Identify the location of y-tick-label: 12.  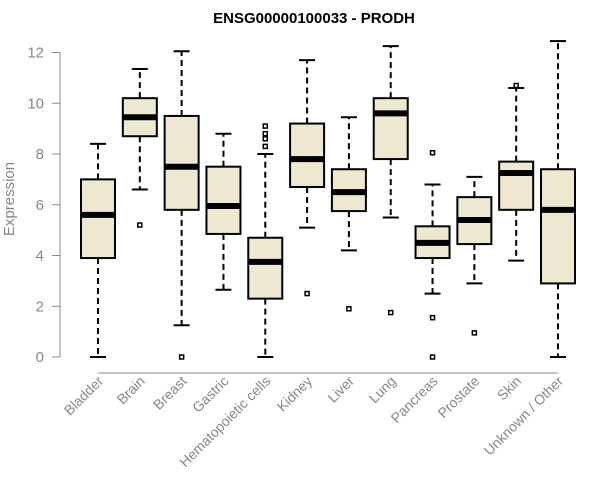
(35, 53).